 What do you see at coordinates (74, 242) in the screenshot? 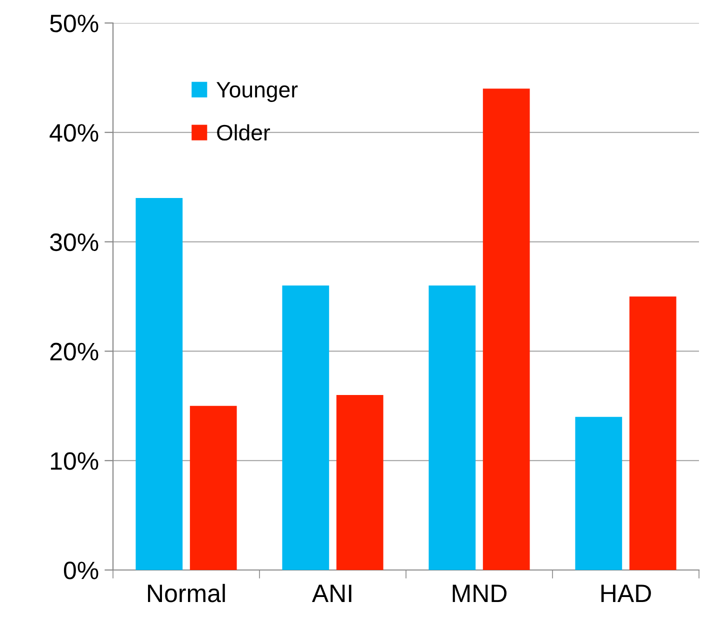
I see `y-tick-label: 30%` at bounding box center [74, 242].